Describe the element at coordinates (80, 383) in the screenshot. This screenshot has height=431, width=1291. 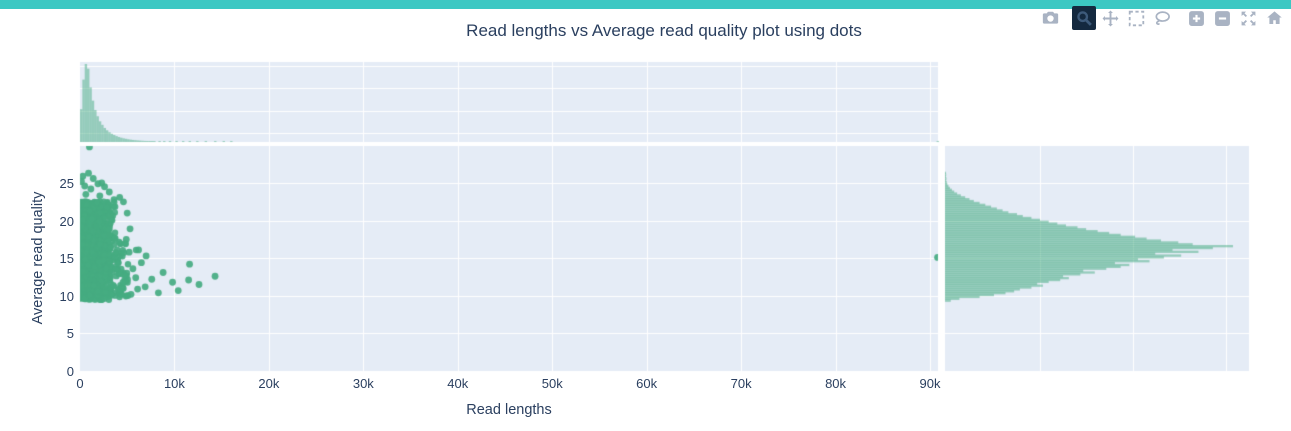
I see `x-tick-label: 0` at that location.